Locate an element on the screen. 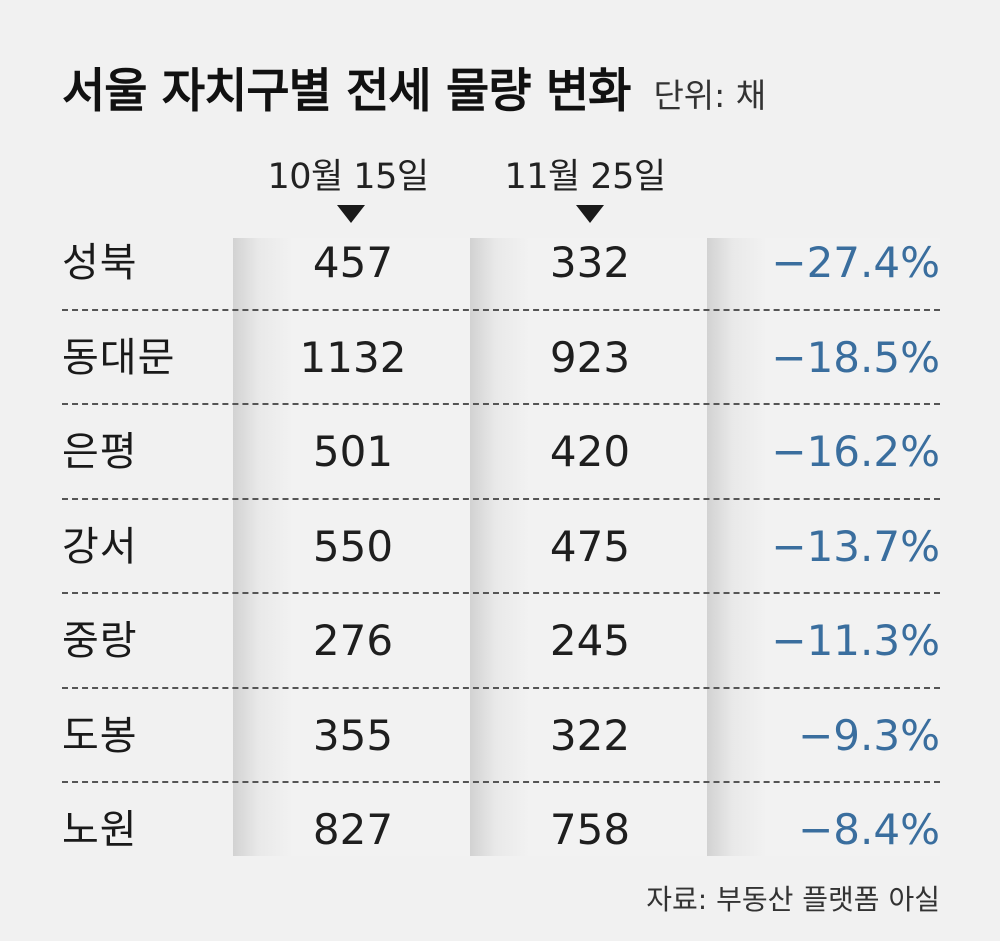 This screenshot has width=1000, height=941. unit-label: 단위: 채 is located at coordinates (710, 95).